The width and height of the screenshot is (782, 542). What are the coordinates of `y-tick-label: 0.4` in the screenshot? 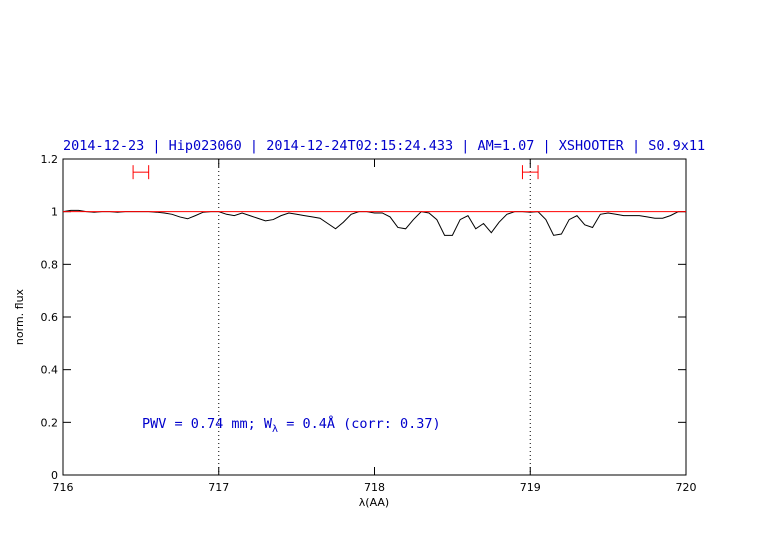 It's located at (50, 370).